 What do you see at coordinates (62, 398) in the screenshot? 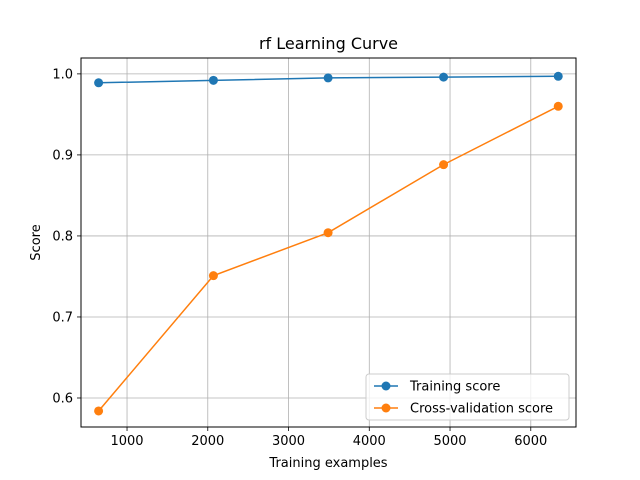
I see `y-tick-label: 0.6` at bounding box center [62, 398].